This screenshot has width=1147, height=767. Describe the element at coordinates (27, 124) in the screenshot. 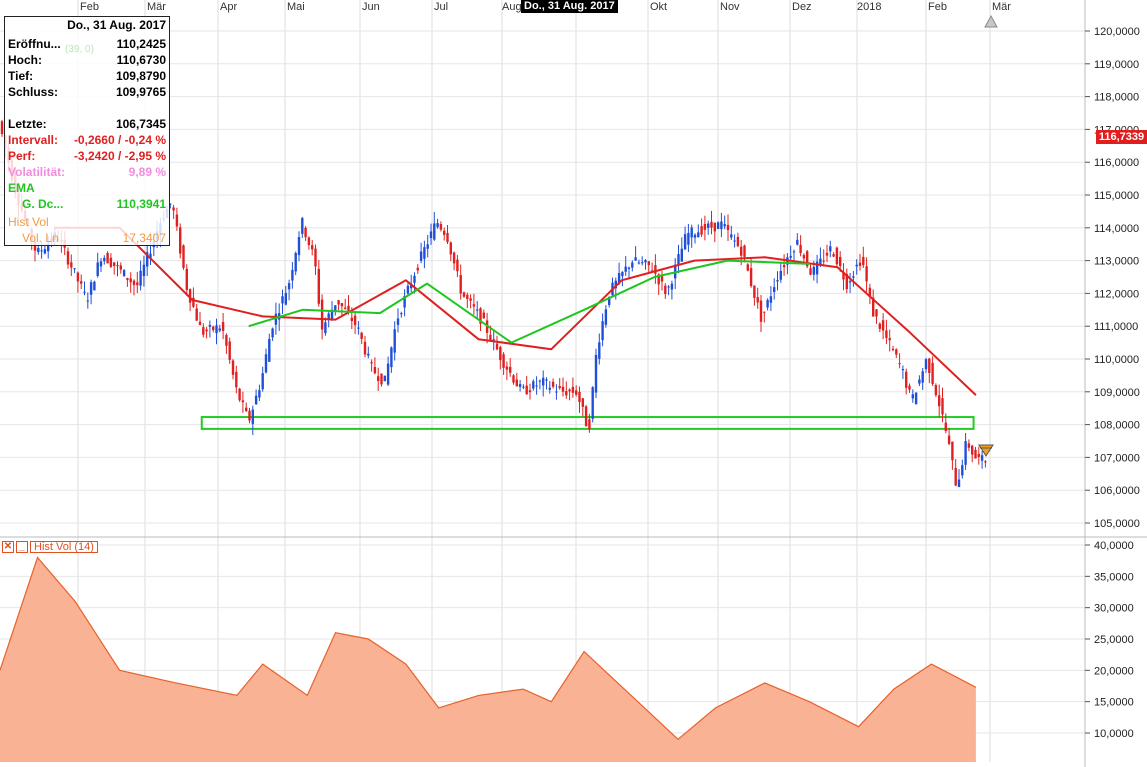

I see `last-label: Letzte:` at that location.